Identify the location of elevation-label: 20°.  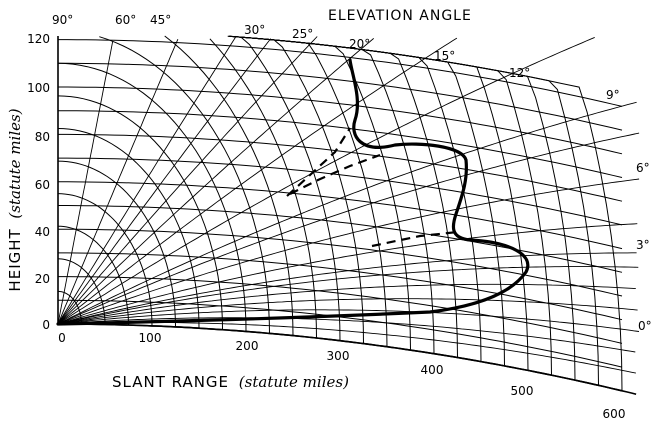
(359, 44).